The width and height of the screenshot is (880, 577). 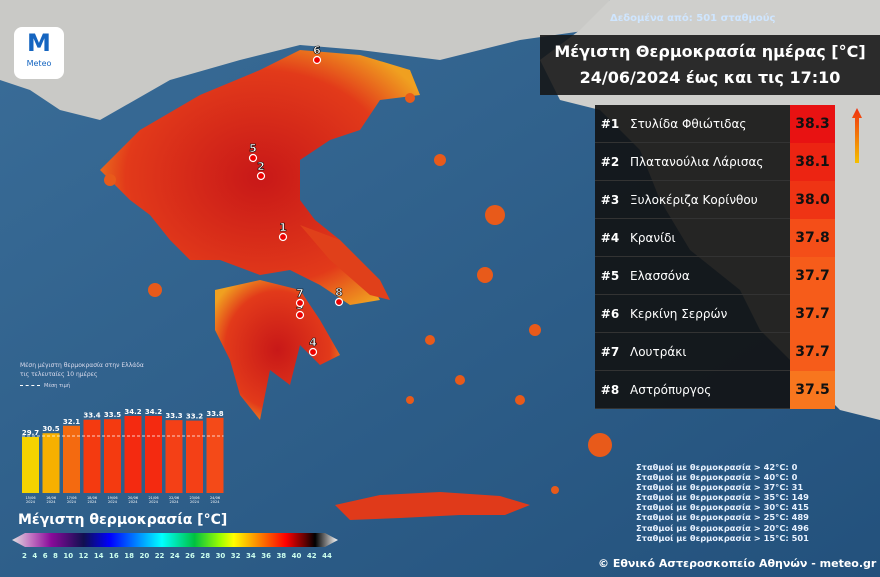 I want to click on bar-date: 18/06, so click(x=92, y=498).